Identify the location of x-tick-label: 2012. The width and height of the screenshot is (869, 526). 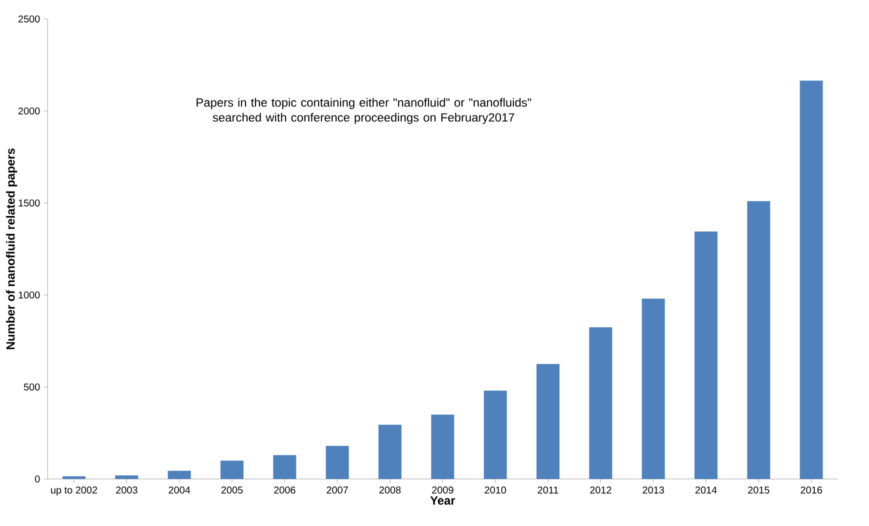
(601, 490).